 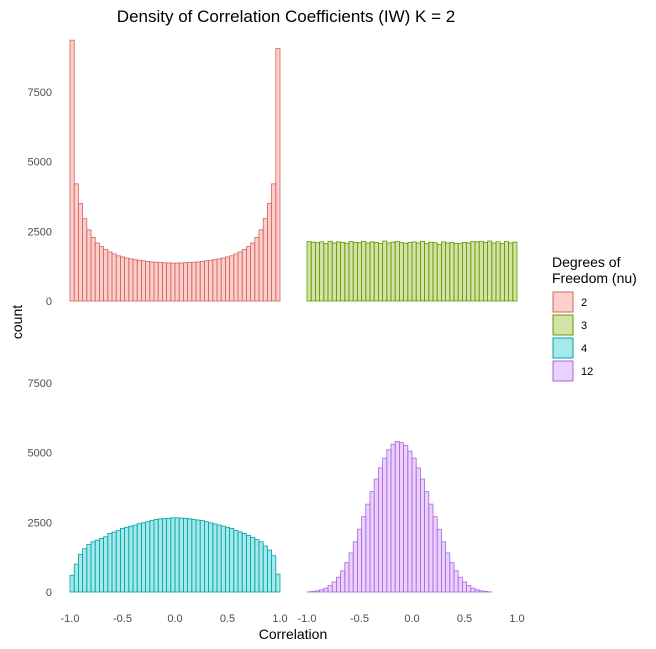 What do you see at coordinates (174, 619) in the screenshot?
I see `x-tick-label: 0.0` at bounding box center [174, 619].